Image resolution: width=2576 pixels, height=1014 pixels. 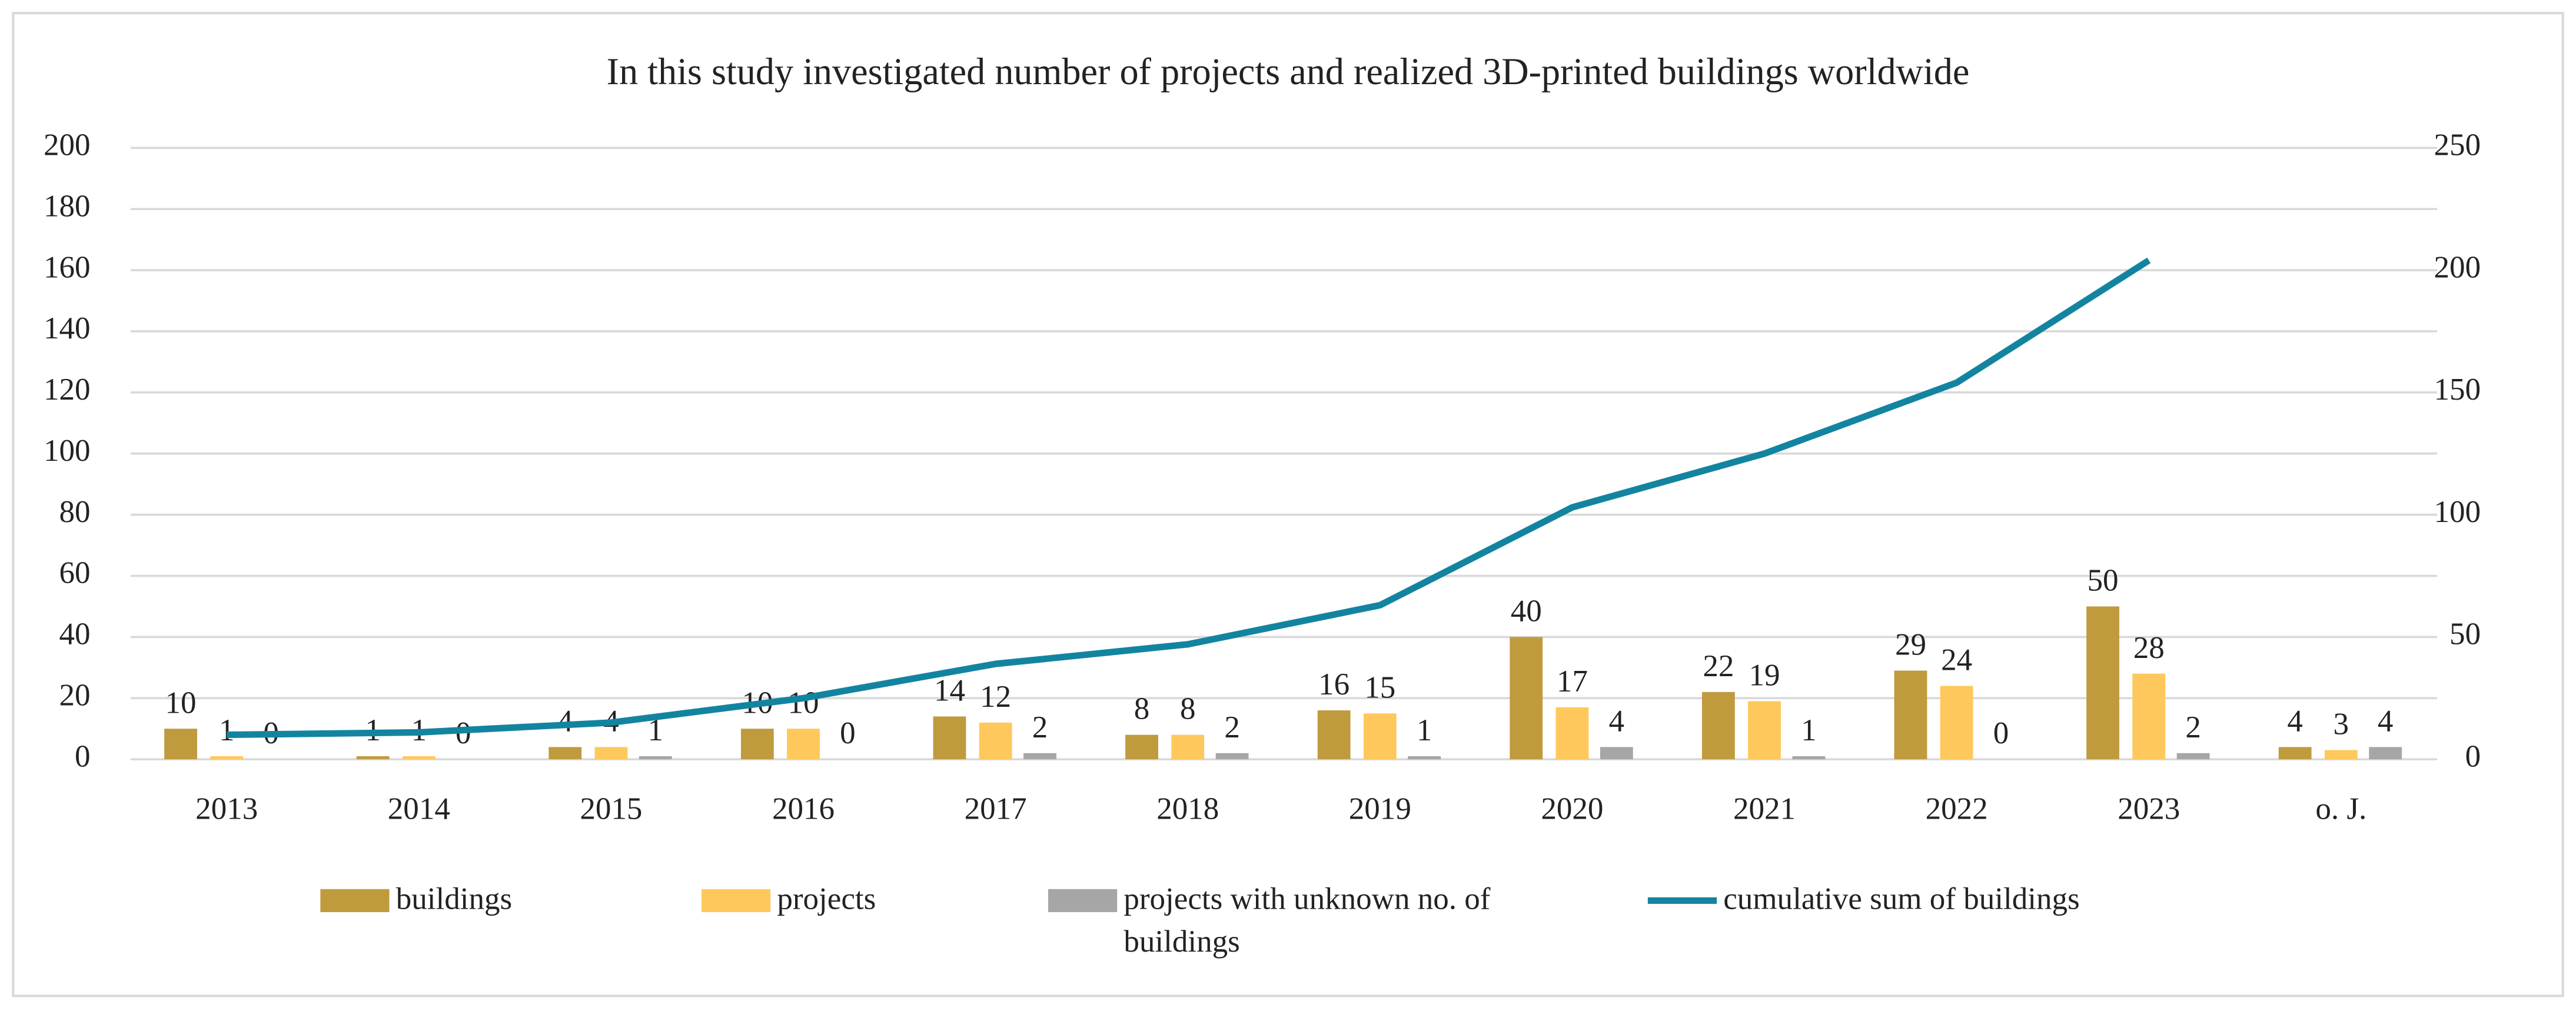 I want to click on legend-label: projects, so click(x=826, y=899).